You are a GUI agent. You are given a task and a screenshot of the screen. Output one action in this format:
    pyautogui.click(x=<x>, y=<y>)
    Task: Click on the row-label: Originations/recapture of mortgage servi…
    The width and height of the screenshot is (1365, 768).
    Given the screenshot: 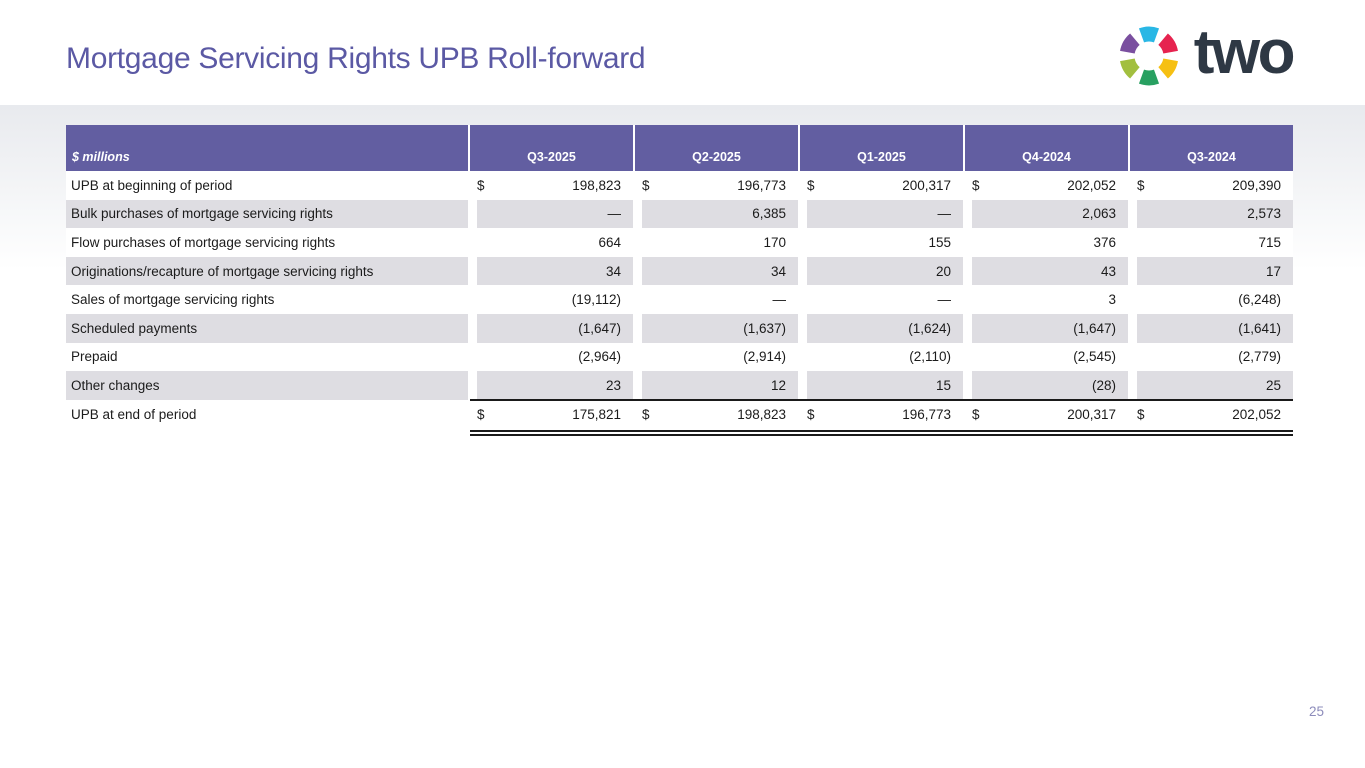 What is the action you would take?
    pyautogui.click(x=267, y=271)
    